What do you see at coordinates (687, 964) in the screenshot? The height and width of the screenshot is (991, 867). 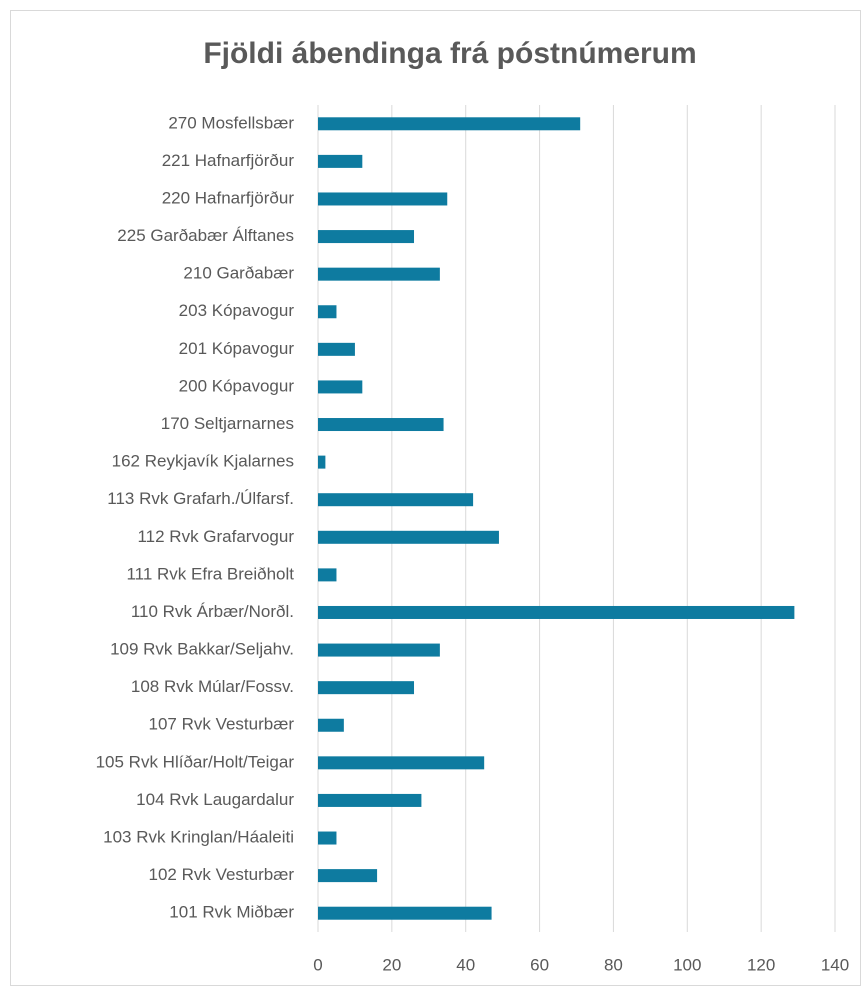 I see `x-tick-label: 100` at bounding box center [687, 964].